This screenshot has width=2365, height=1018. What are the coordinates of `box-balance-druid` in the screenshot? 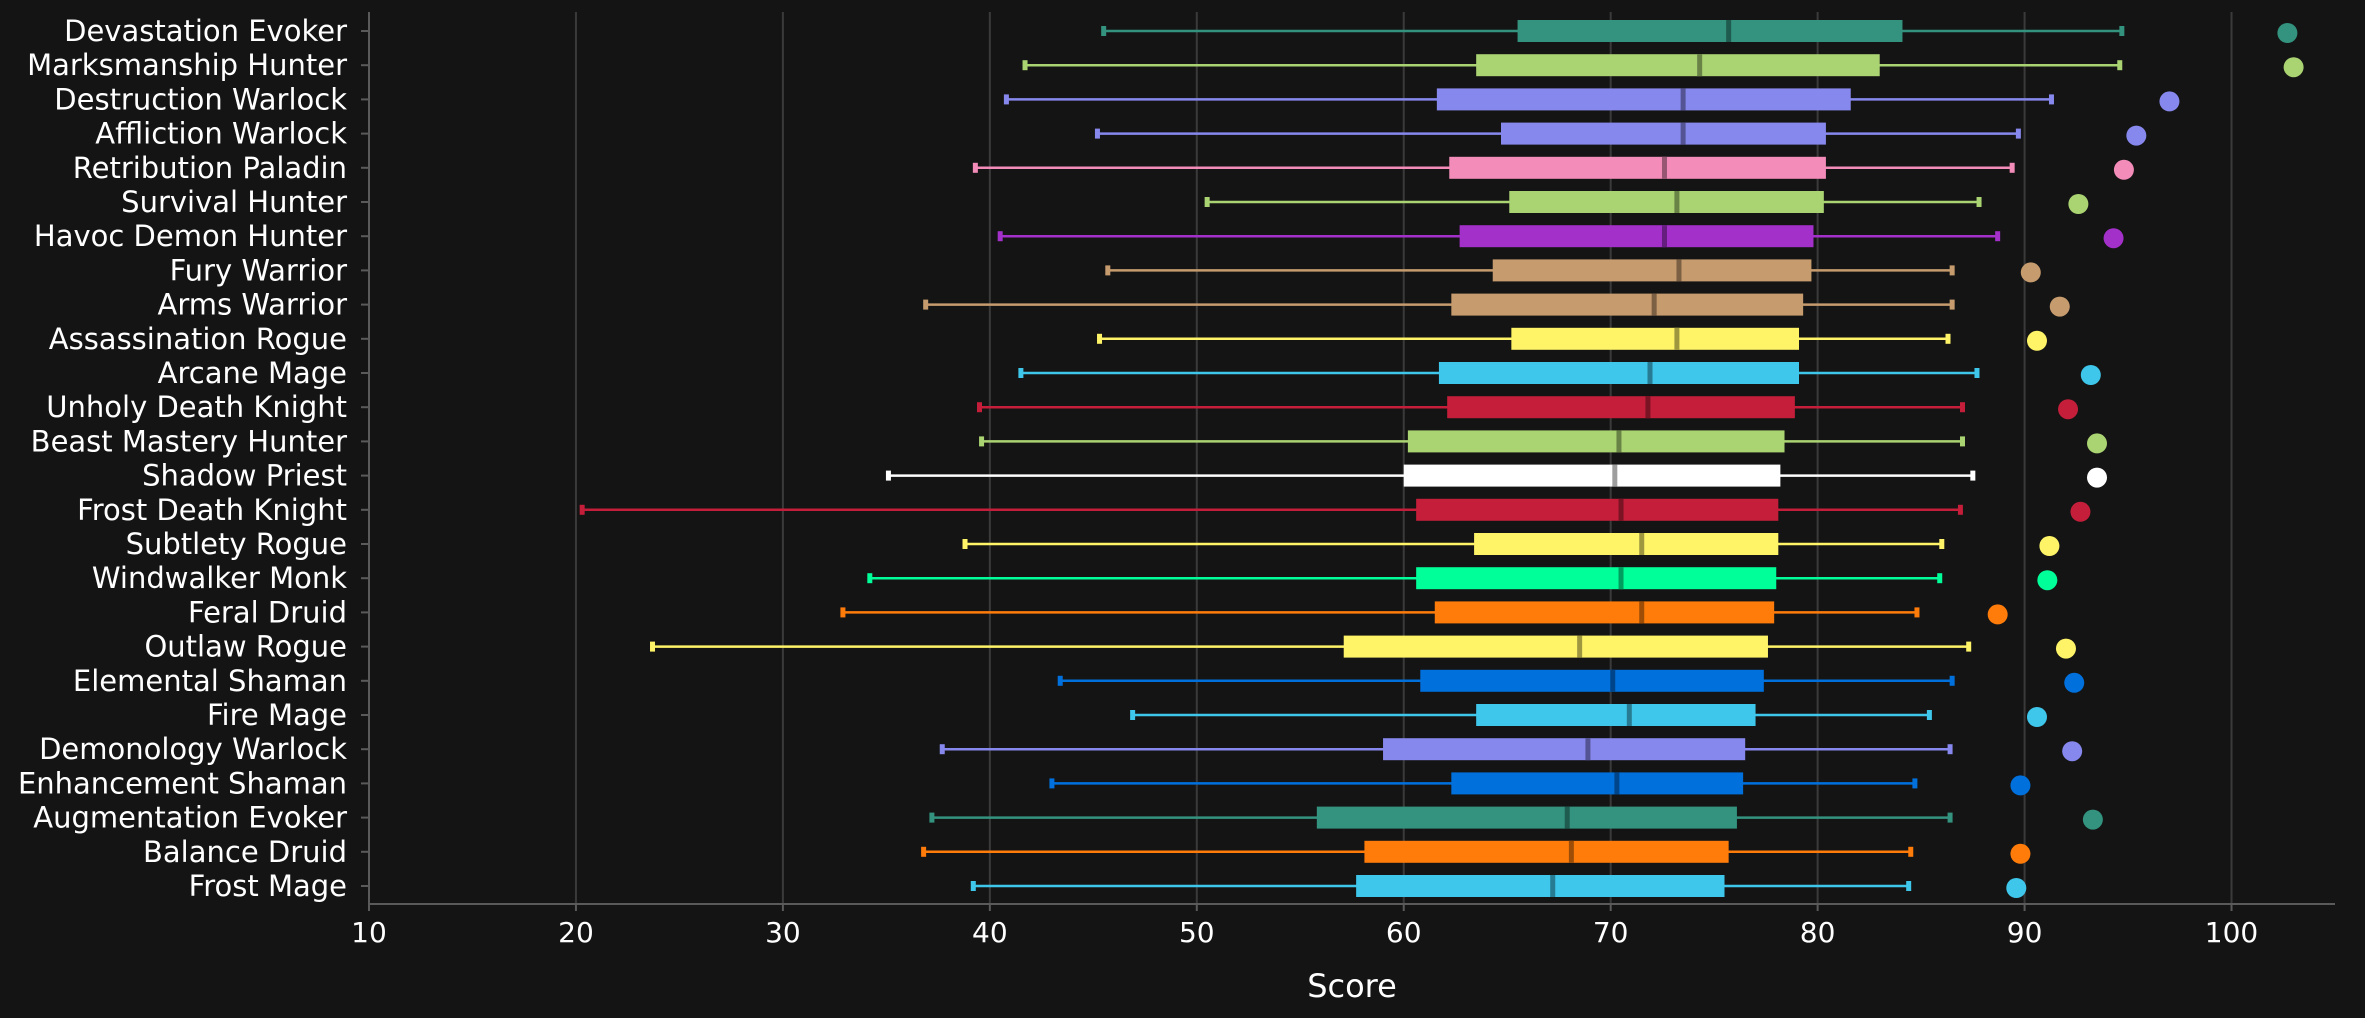 It's located at (1476, 852).